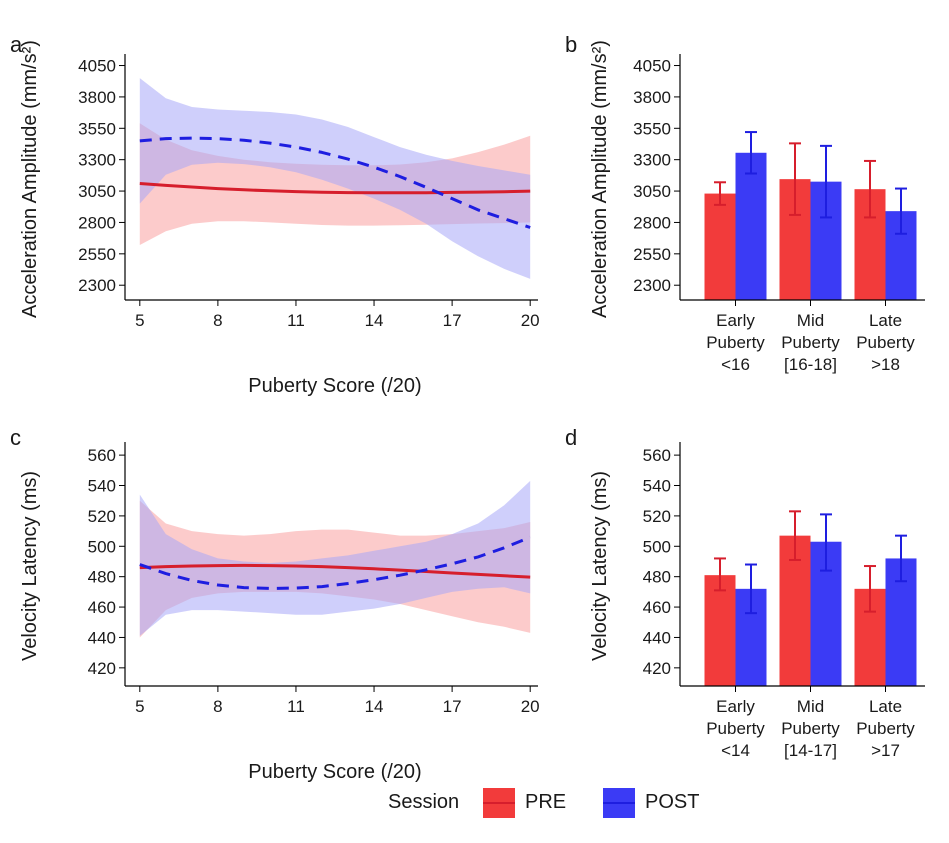 Image resolution: width=949 pixels, height=843 pixels. Describe the element at coordinates (672, 802) in the screenshot. I see `legend-label-post: POST` at that location.